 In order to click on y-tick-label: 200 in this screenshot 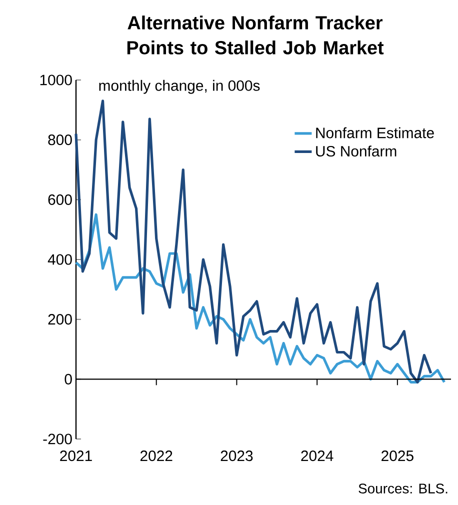, I will do `click(60, 319)`.